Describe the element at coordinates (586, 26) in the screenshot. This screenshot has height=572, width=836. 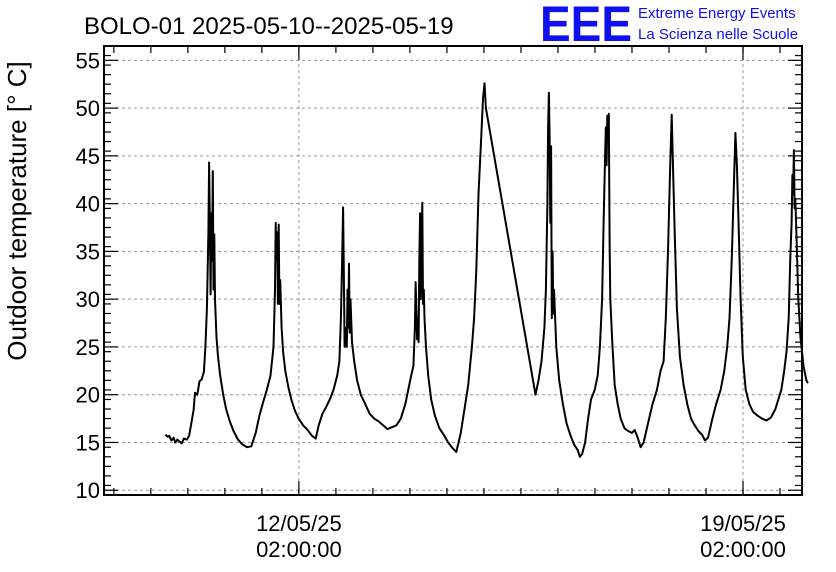
I see `eee-logo-mark: EEE` at that location.